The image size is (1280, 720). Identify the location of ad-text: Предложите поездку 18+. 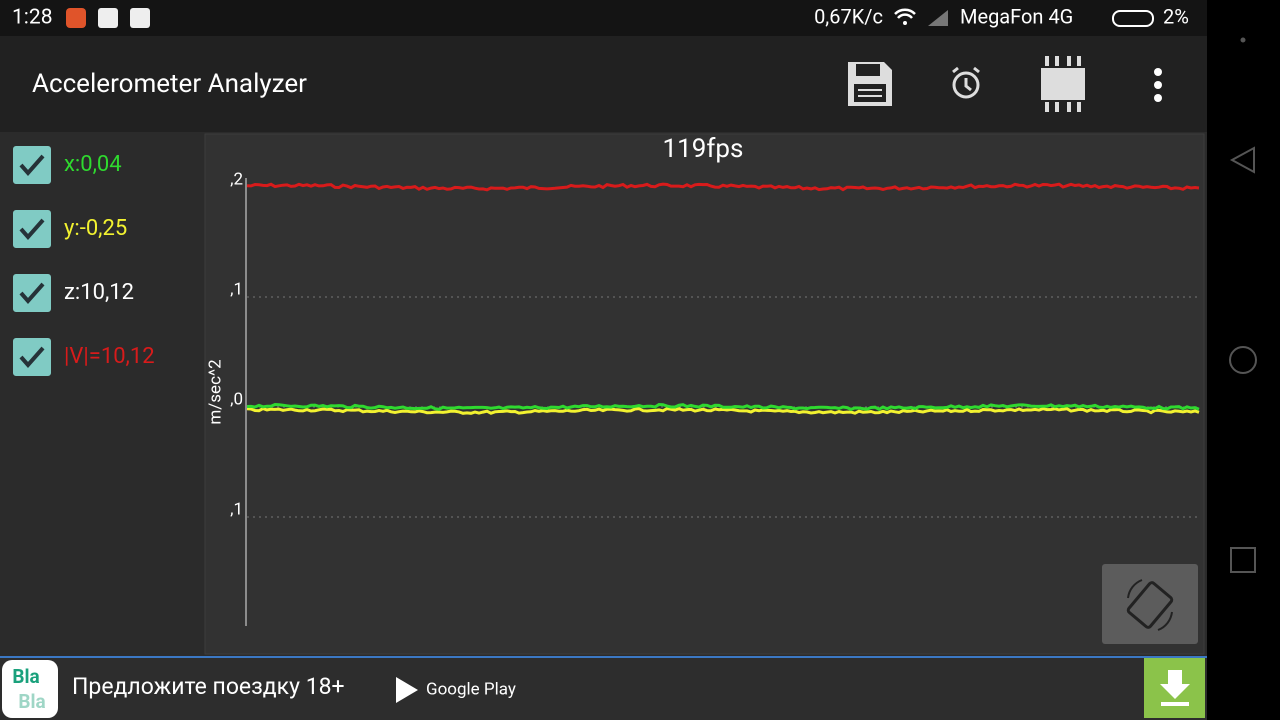
(208, 686).